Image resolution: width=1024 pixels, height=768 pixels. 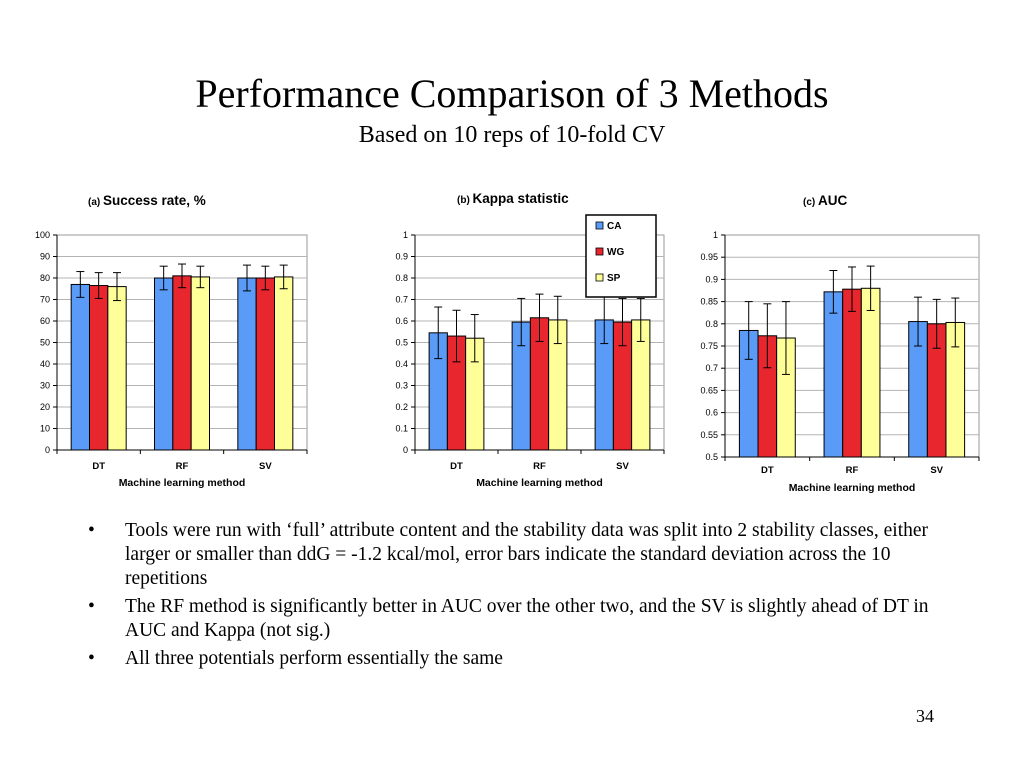 What do you see at coordinates (45, 364) in the screenshot?
I see `y-tick-label: 40` at bounding box center [45, 364].